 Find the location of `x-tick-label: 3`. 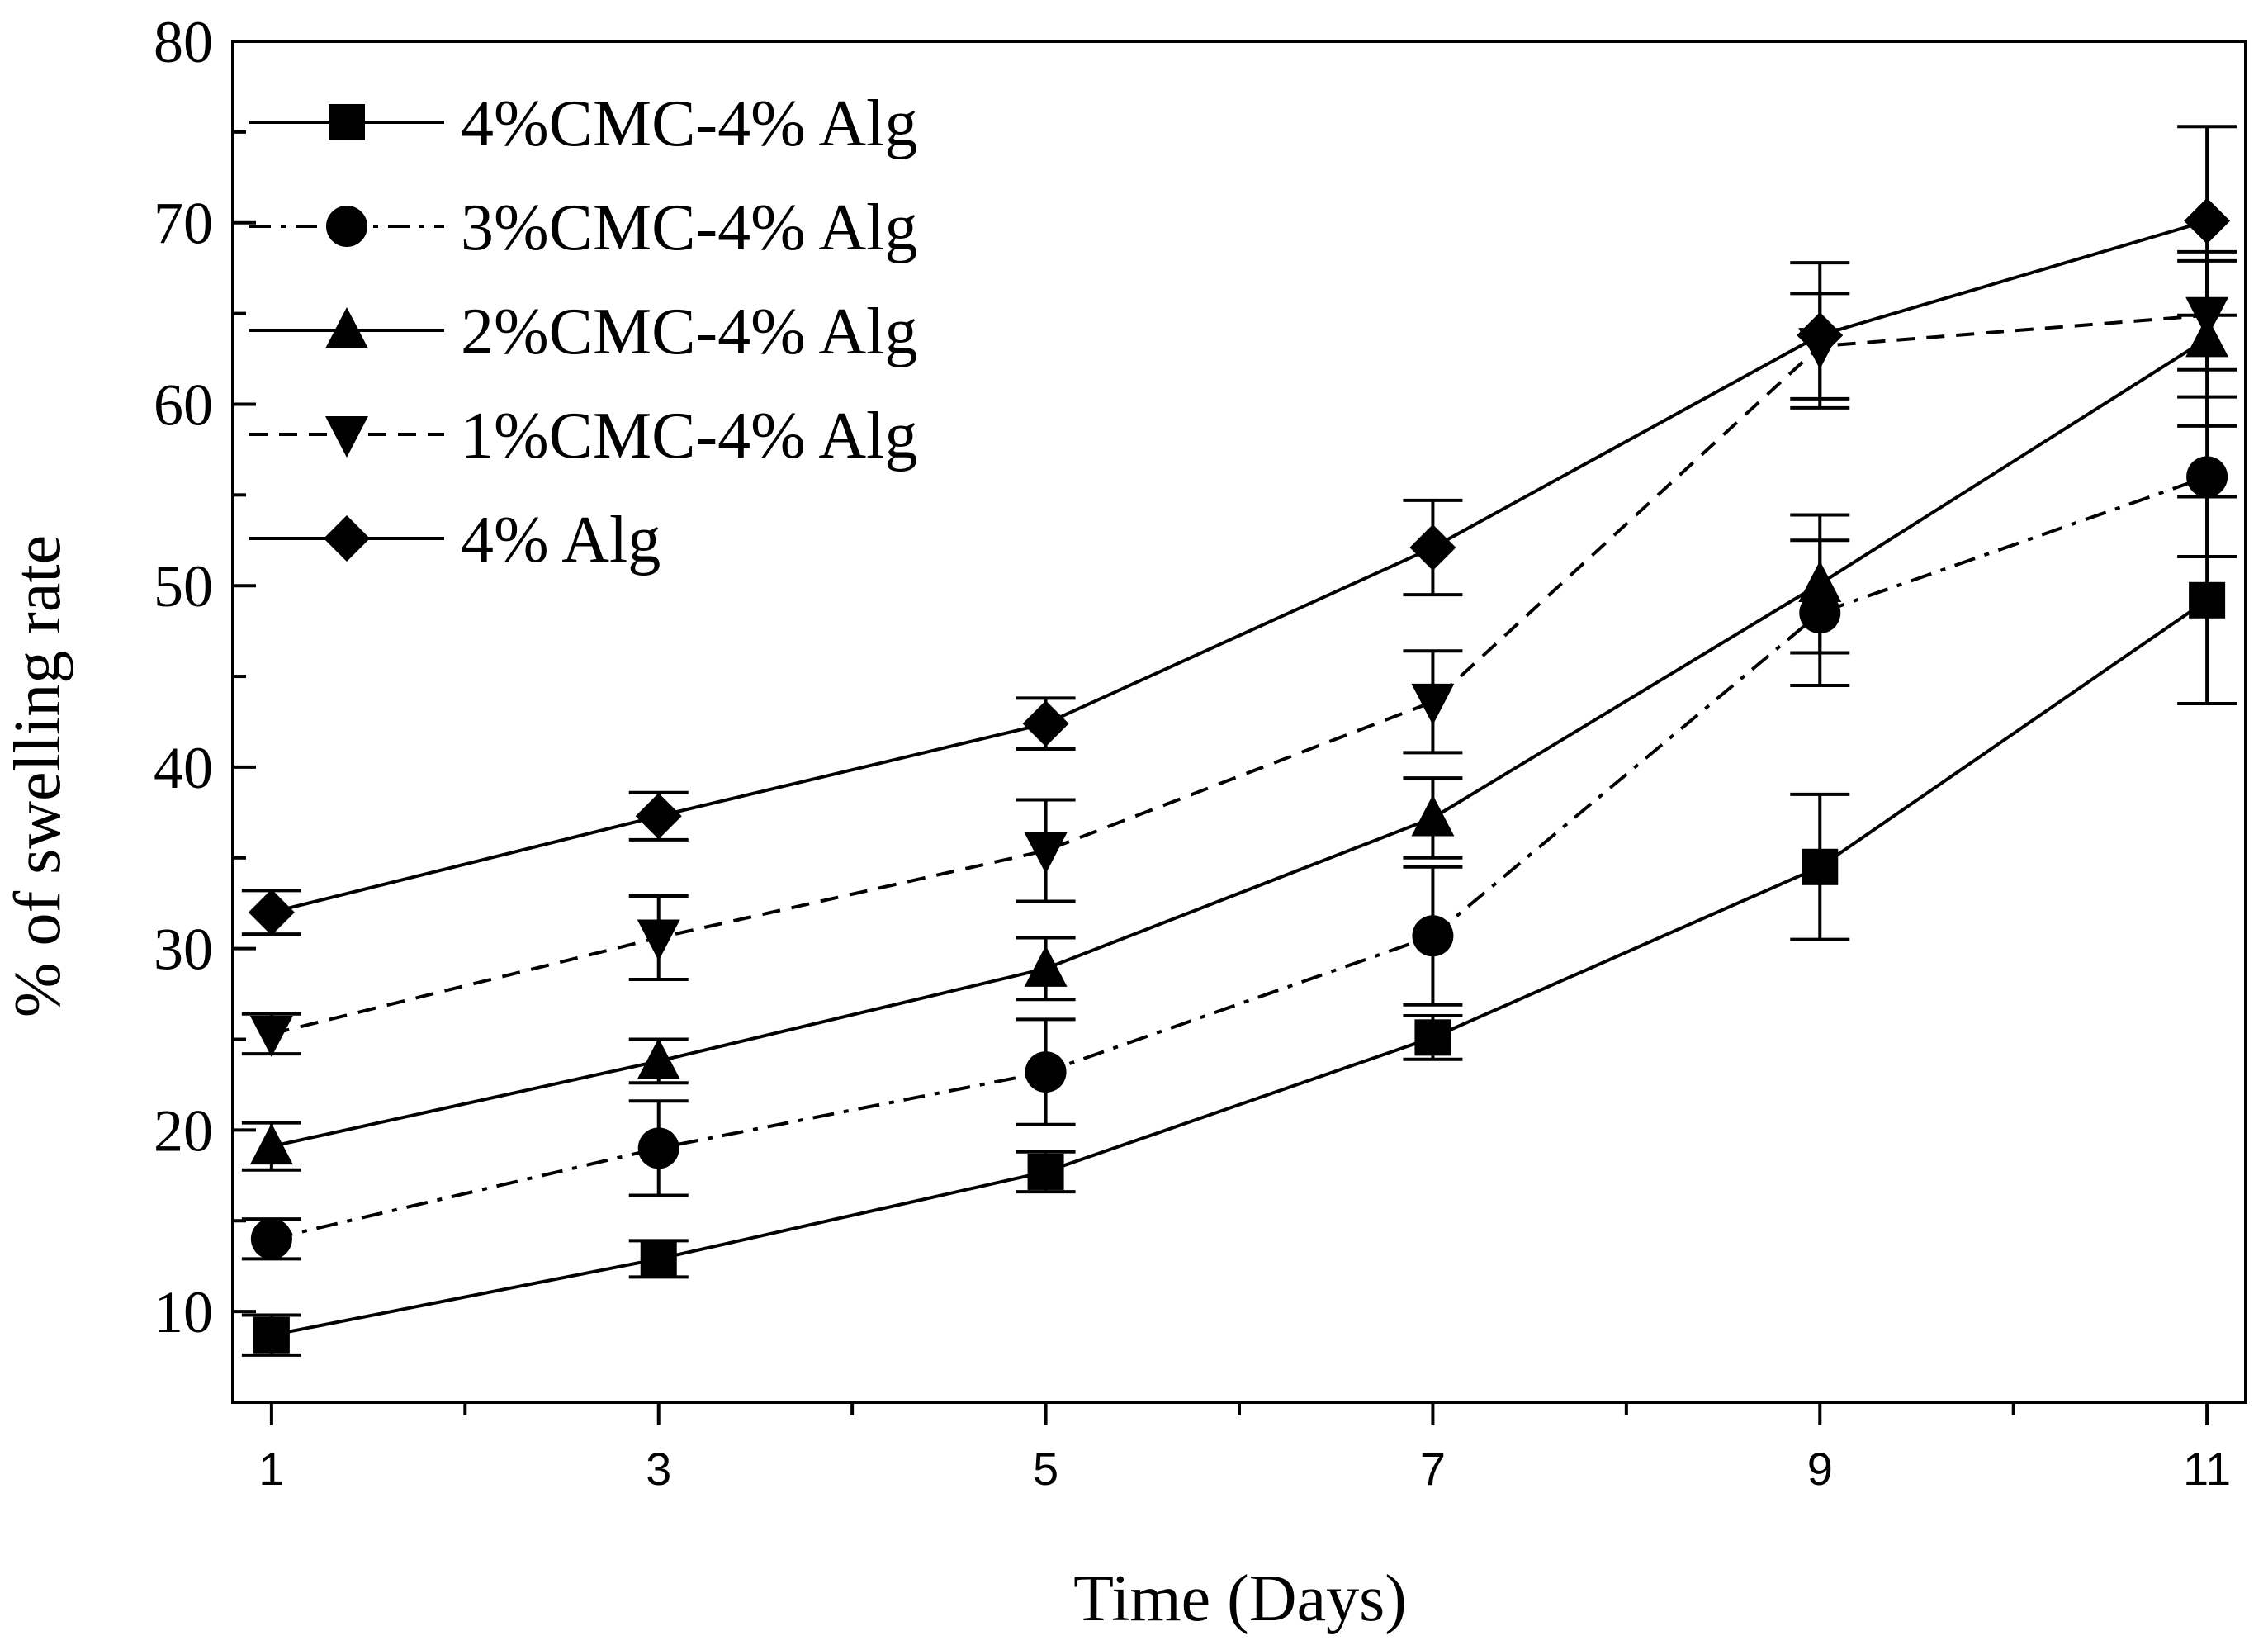

x-tick-label: 3 is located at coordinates (658, 1469).